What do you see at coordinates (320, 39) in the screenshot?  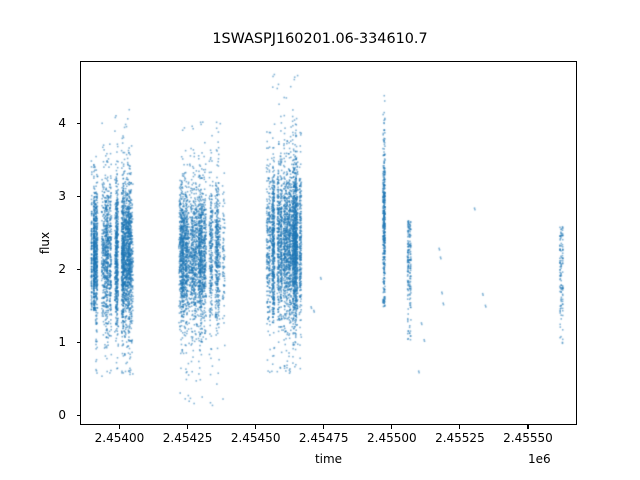 I see `page-title: 1SWASPJ160201.06-334610.7` at bounding box center [320, 39].